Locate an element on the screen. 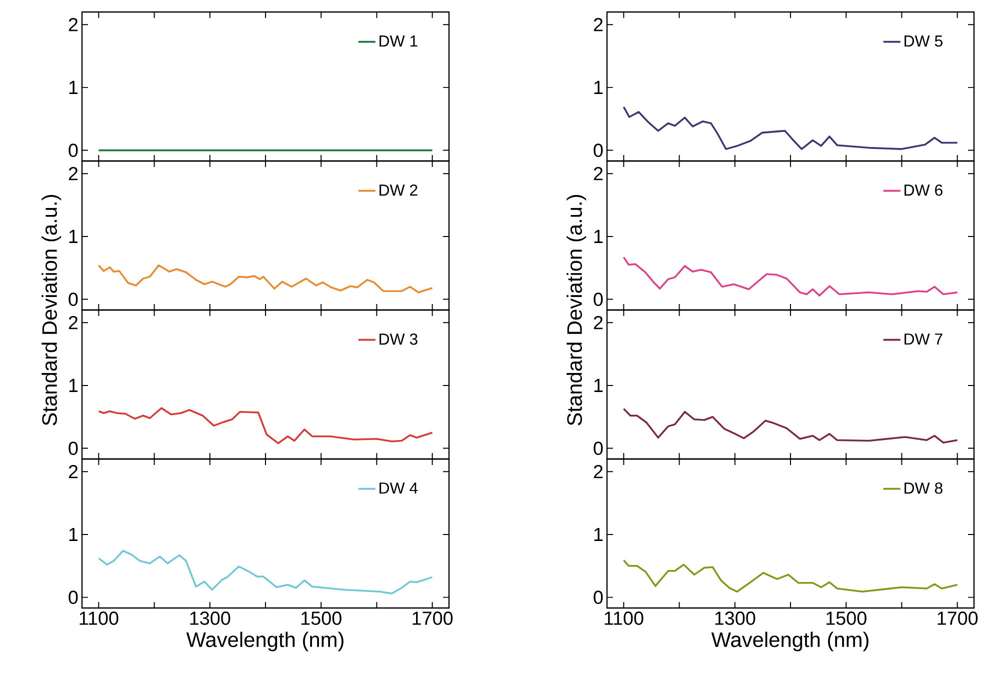 This screenshot has height=688, width=993. legend-label: DW 3 is located at coordinates (399, 339).